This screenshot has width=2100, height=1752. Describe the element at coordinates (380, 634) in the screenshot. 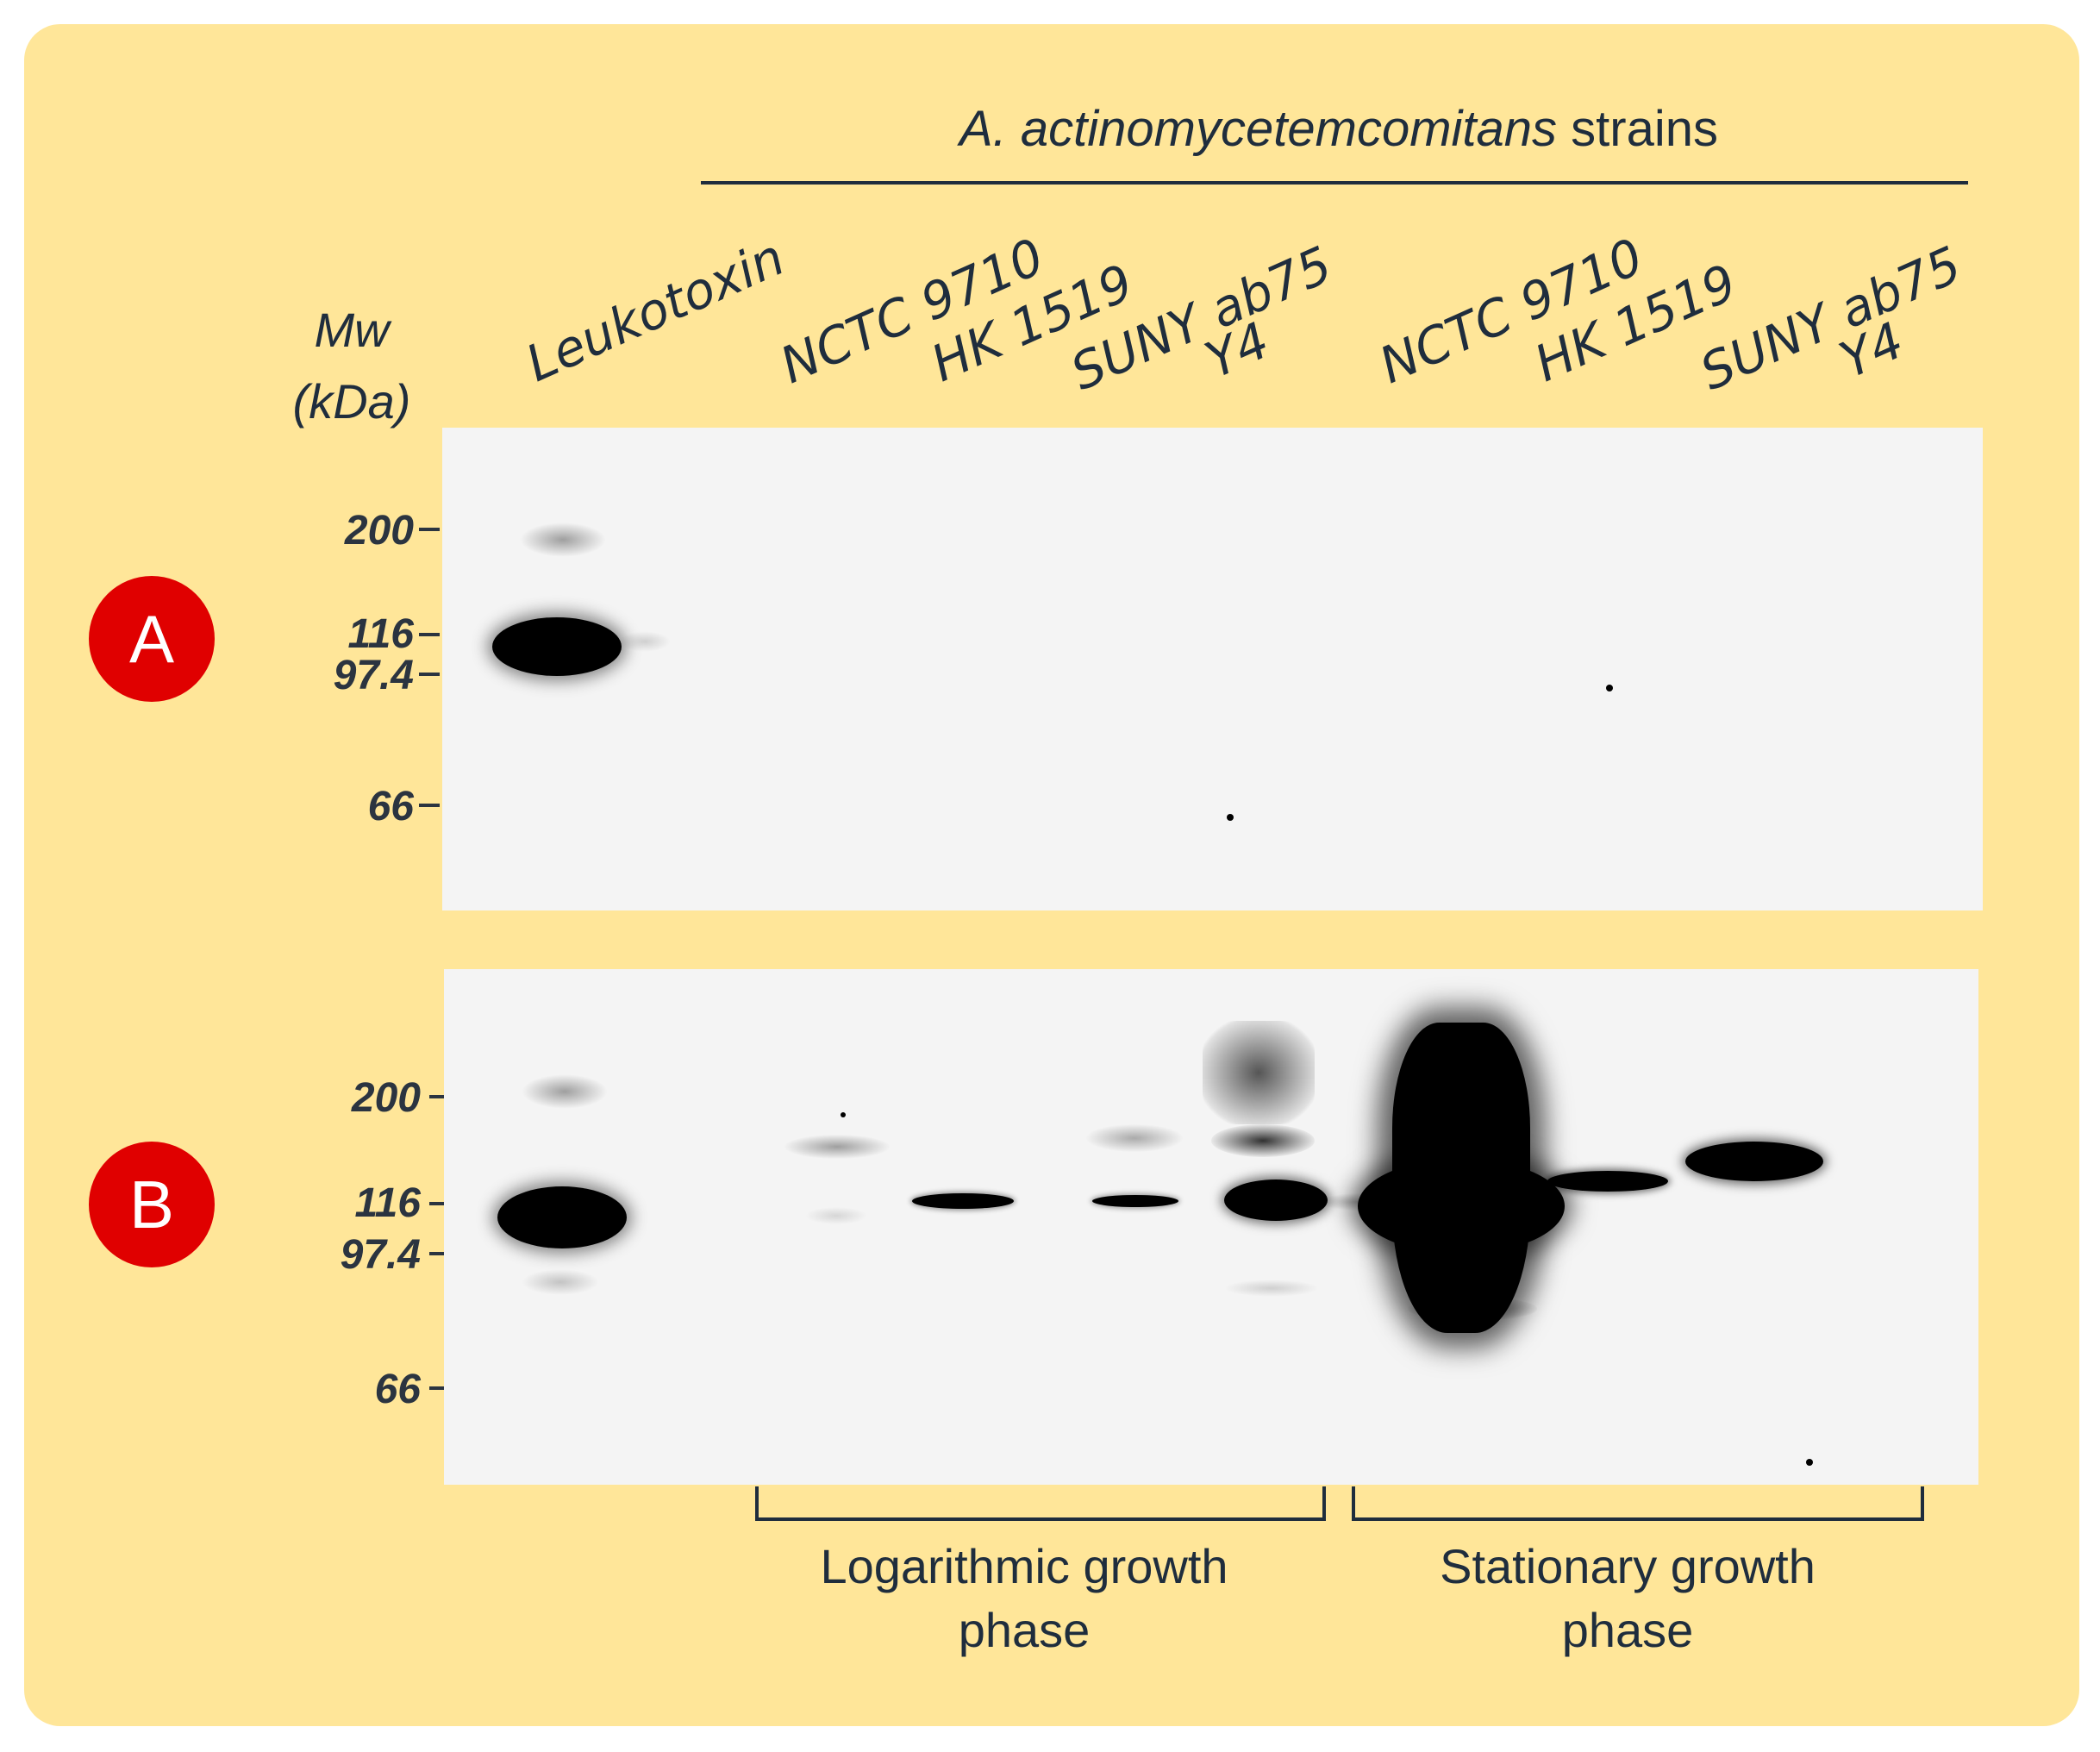

I see `mw-a-116: 116` at that location.